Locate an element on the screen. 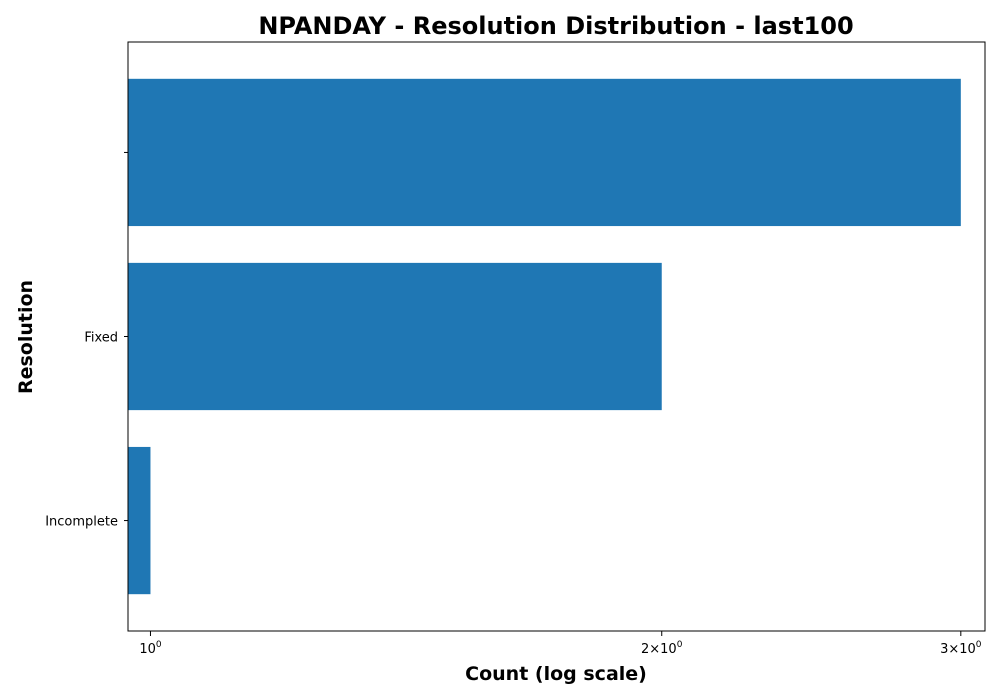 This screenshot has width=1000, height=700. y-tick-label: Incomplete is located at coordinates (81, 522).